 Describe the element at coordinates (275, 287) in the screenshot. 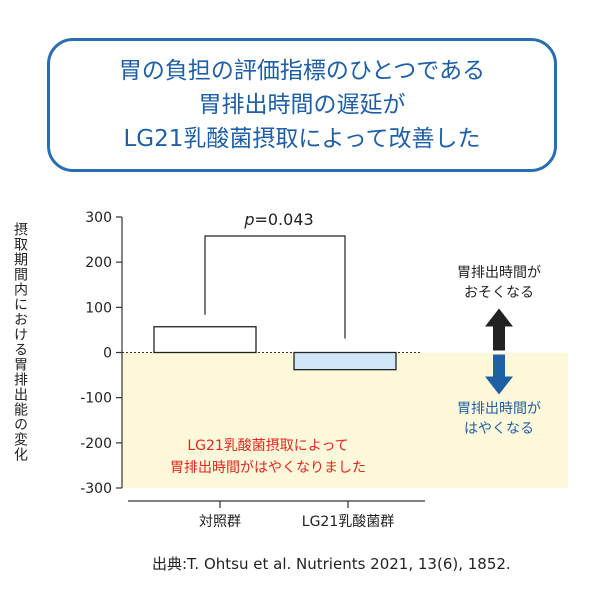

I see `significance-bracket` at that location.